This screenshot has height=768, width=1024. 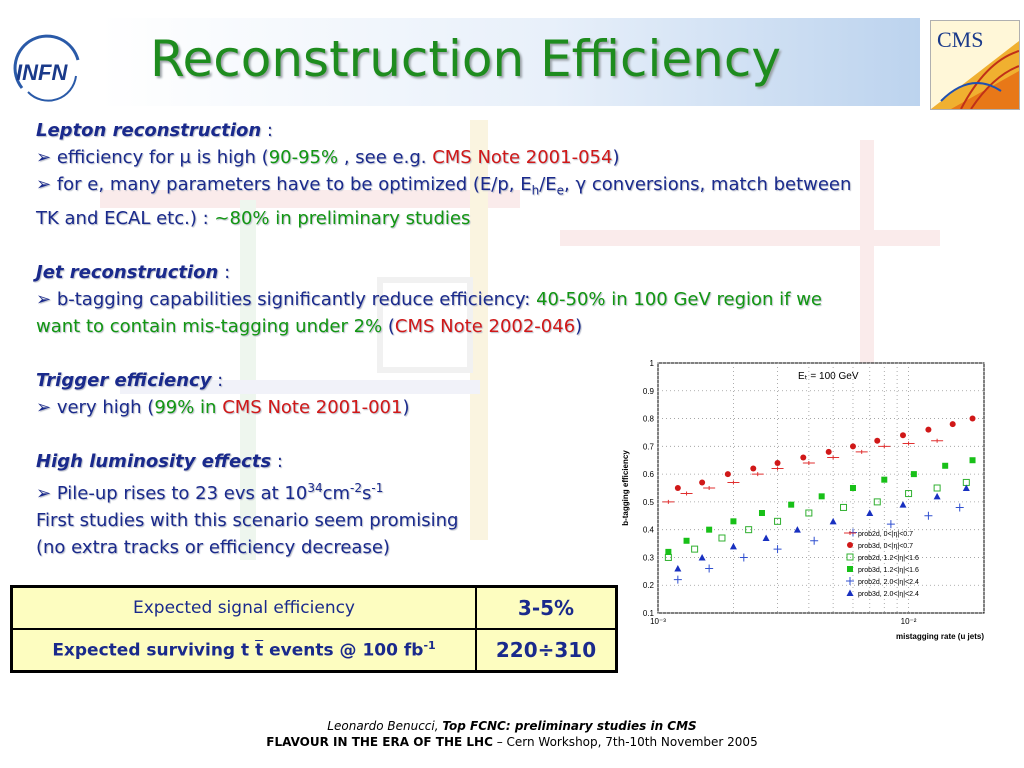 I want to click on y-tick-label: 0.5, so click(x=649, y=502).